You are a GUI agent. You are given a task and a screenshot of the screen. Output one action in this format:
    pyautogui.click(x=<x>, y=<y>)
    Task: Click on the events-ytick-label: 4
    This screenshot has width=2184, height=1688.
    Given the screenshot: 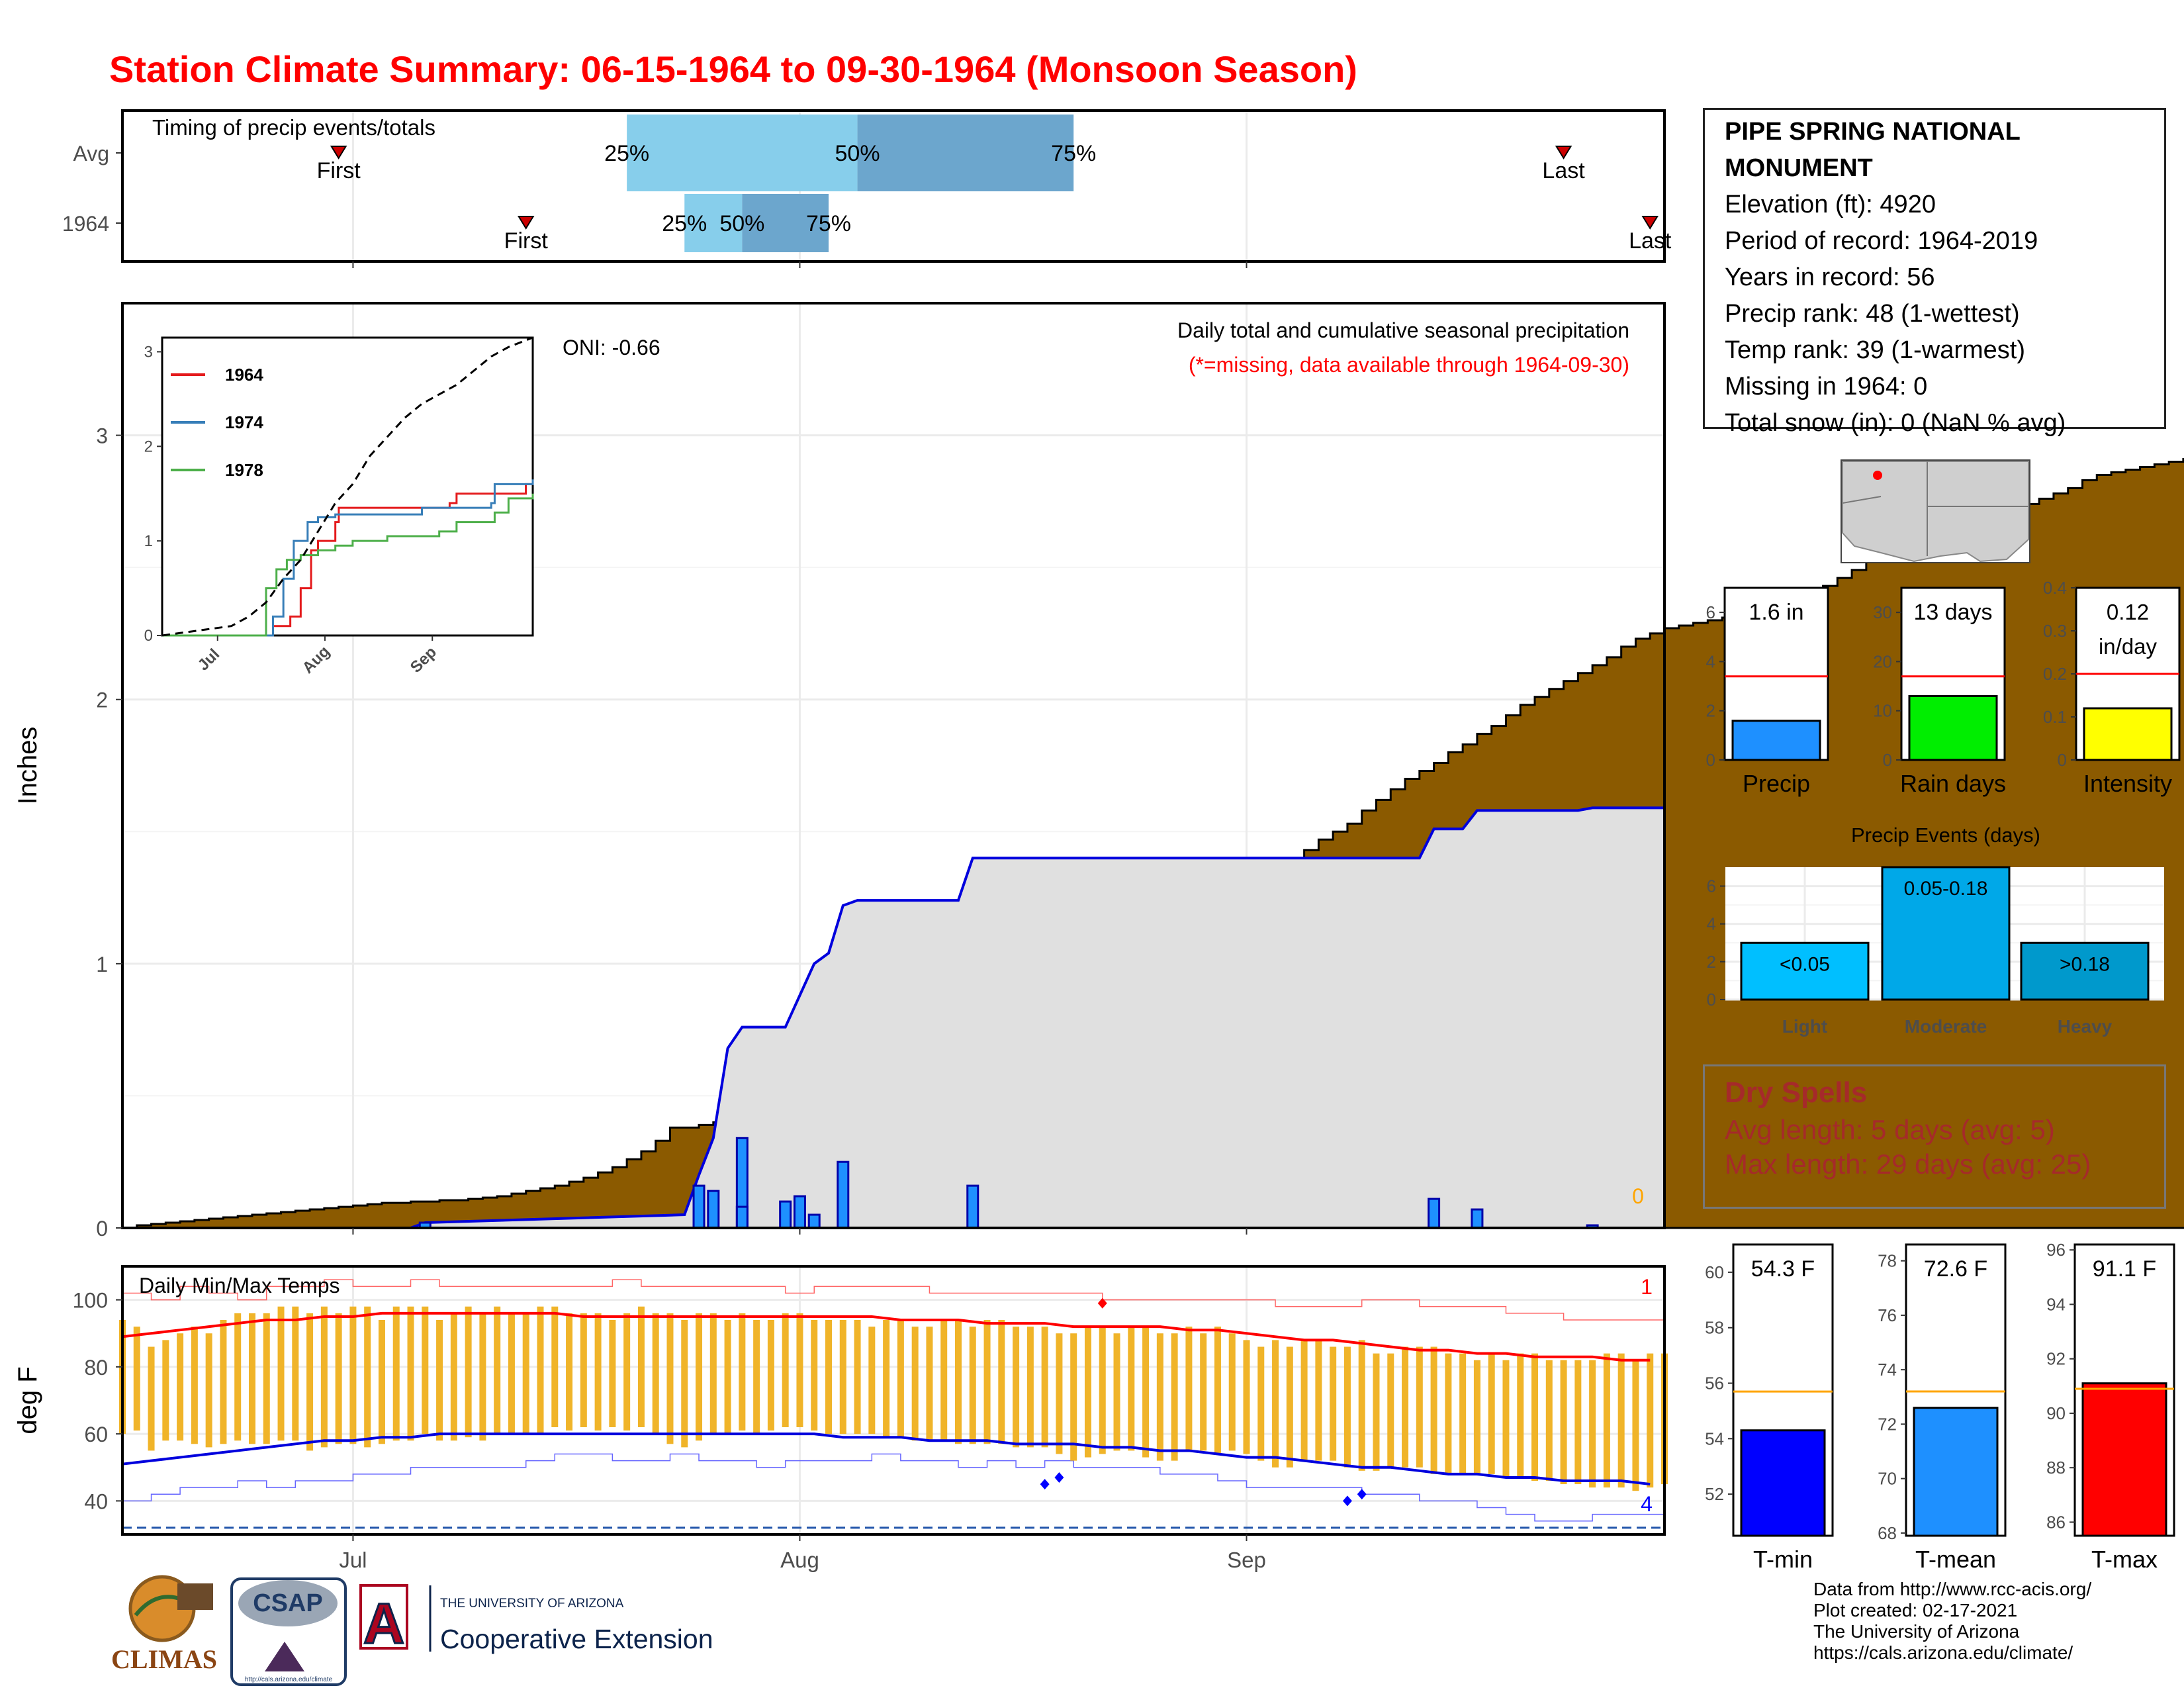 What is the action you would take?
    pyautogui.click(x=1712, y=924)
    